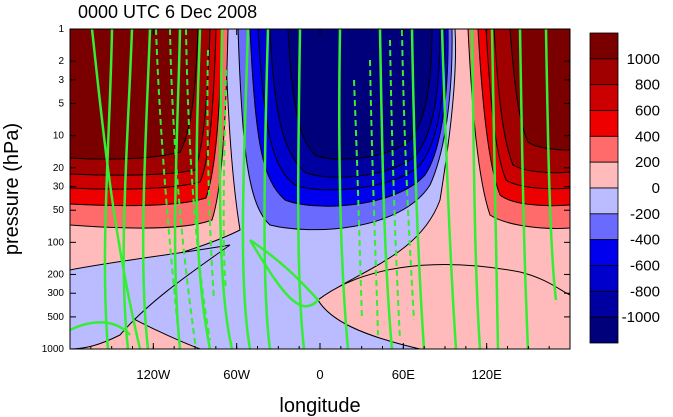 Image resolution: width=673 pixels, height=417 pixels. I want to click on y-tick-label: 5, so click(61, 104).